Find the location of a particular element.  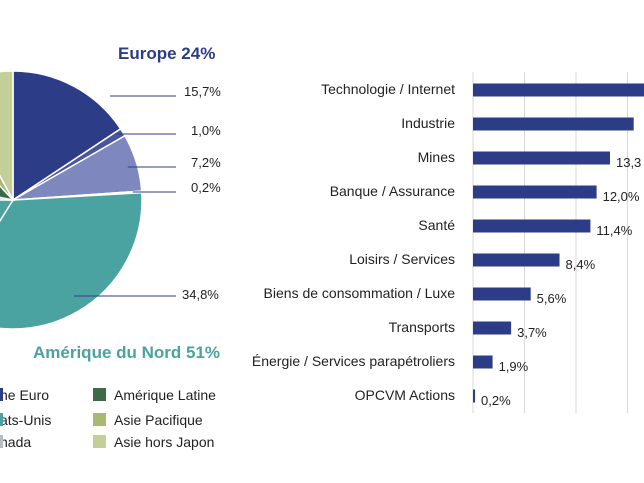

europe-title: Europe 24% is located at coordinates (167, 53).